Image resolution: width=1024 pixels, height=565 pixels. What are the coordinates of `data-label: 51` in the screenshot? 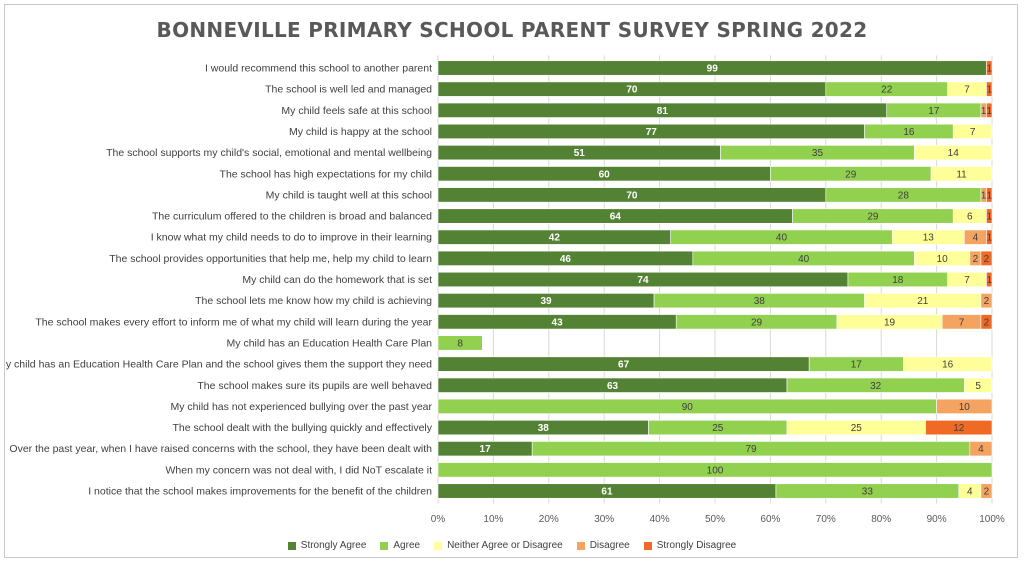 It's located at (580, 153).